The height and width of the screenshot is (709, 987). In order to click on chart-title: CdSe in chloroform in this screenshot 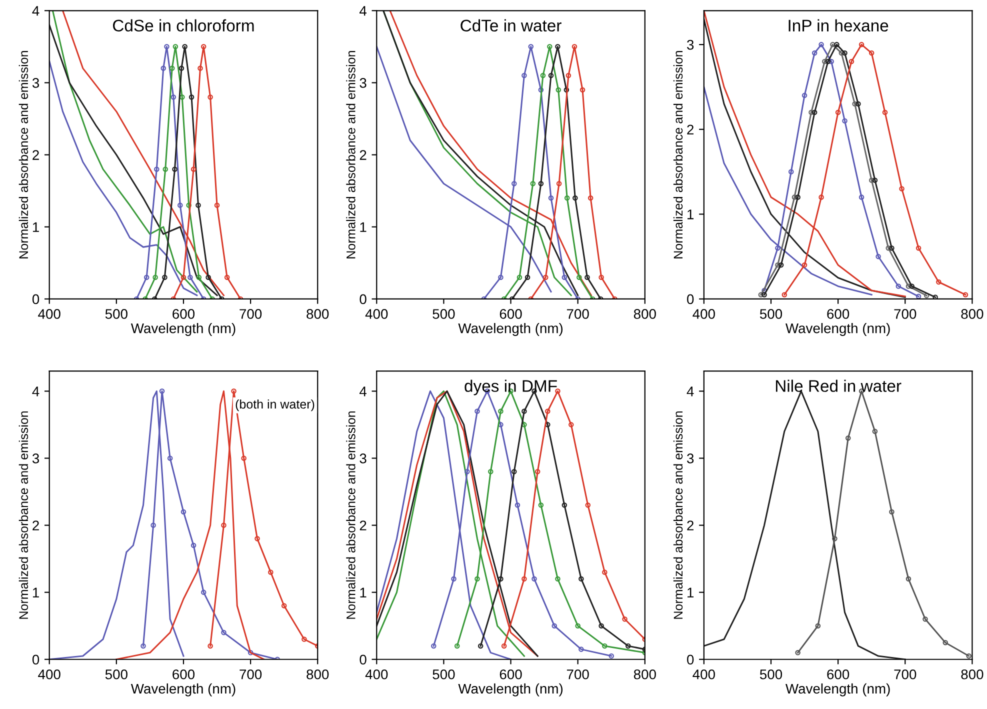, I will do `click(183, 25)`.